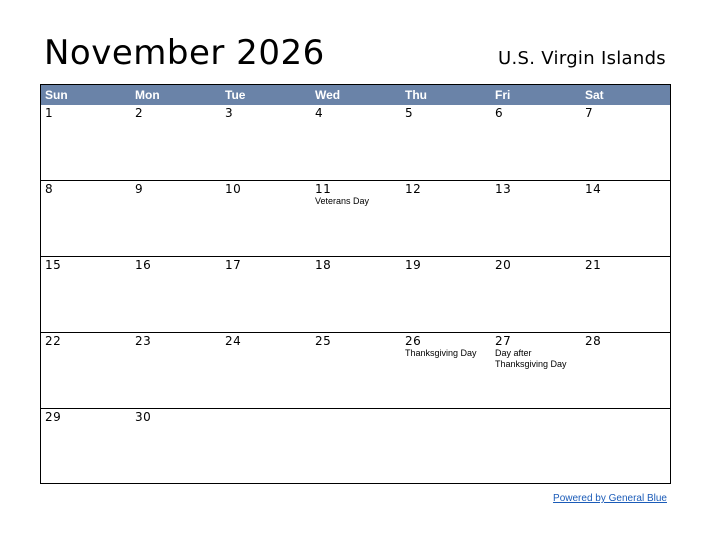  I want to click on day-number: 13, so click(503, 189).